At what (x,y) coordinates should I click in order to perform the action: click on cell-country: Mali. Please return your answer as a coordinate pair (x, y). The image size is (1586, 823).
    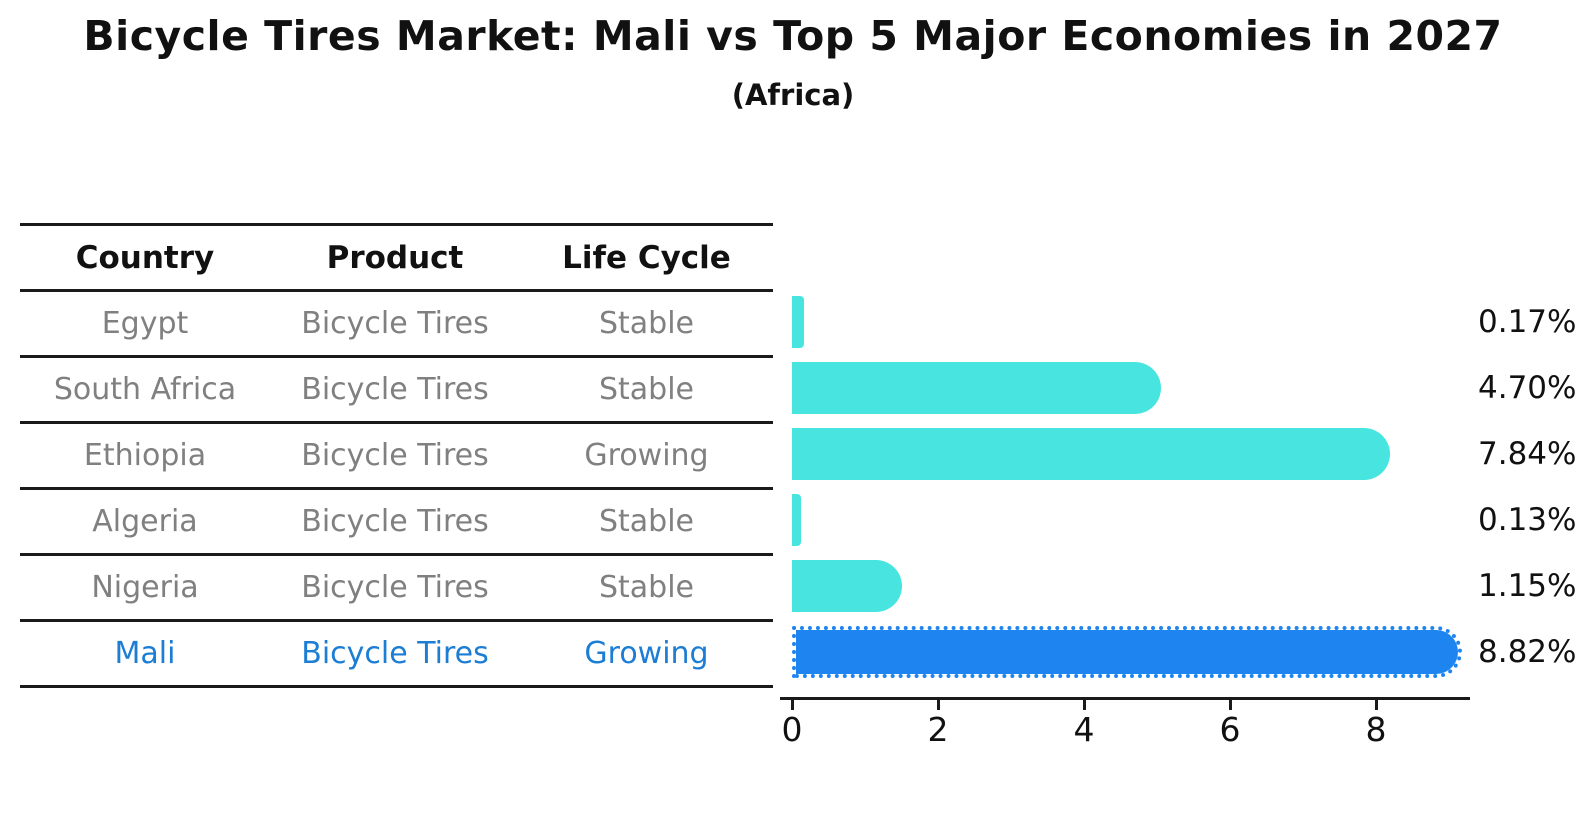
    Looking at the image, I should click on (145, 653).